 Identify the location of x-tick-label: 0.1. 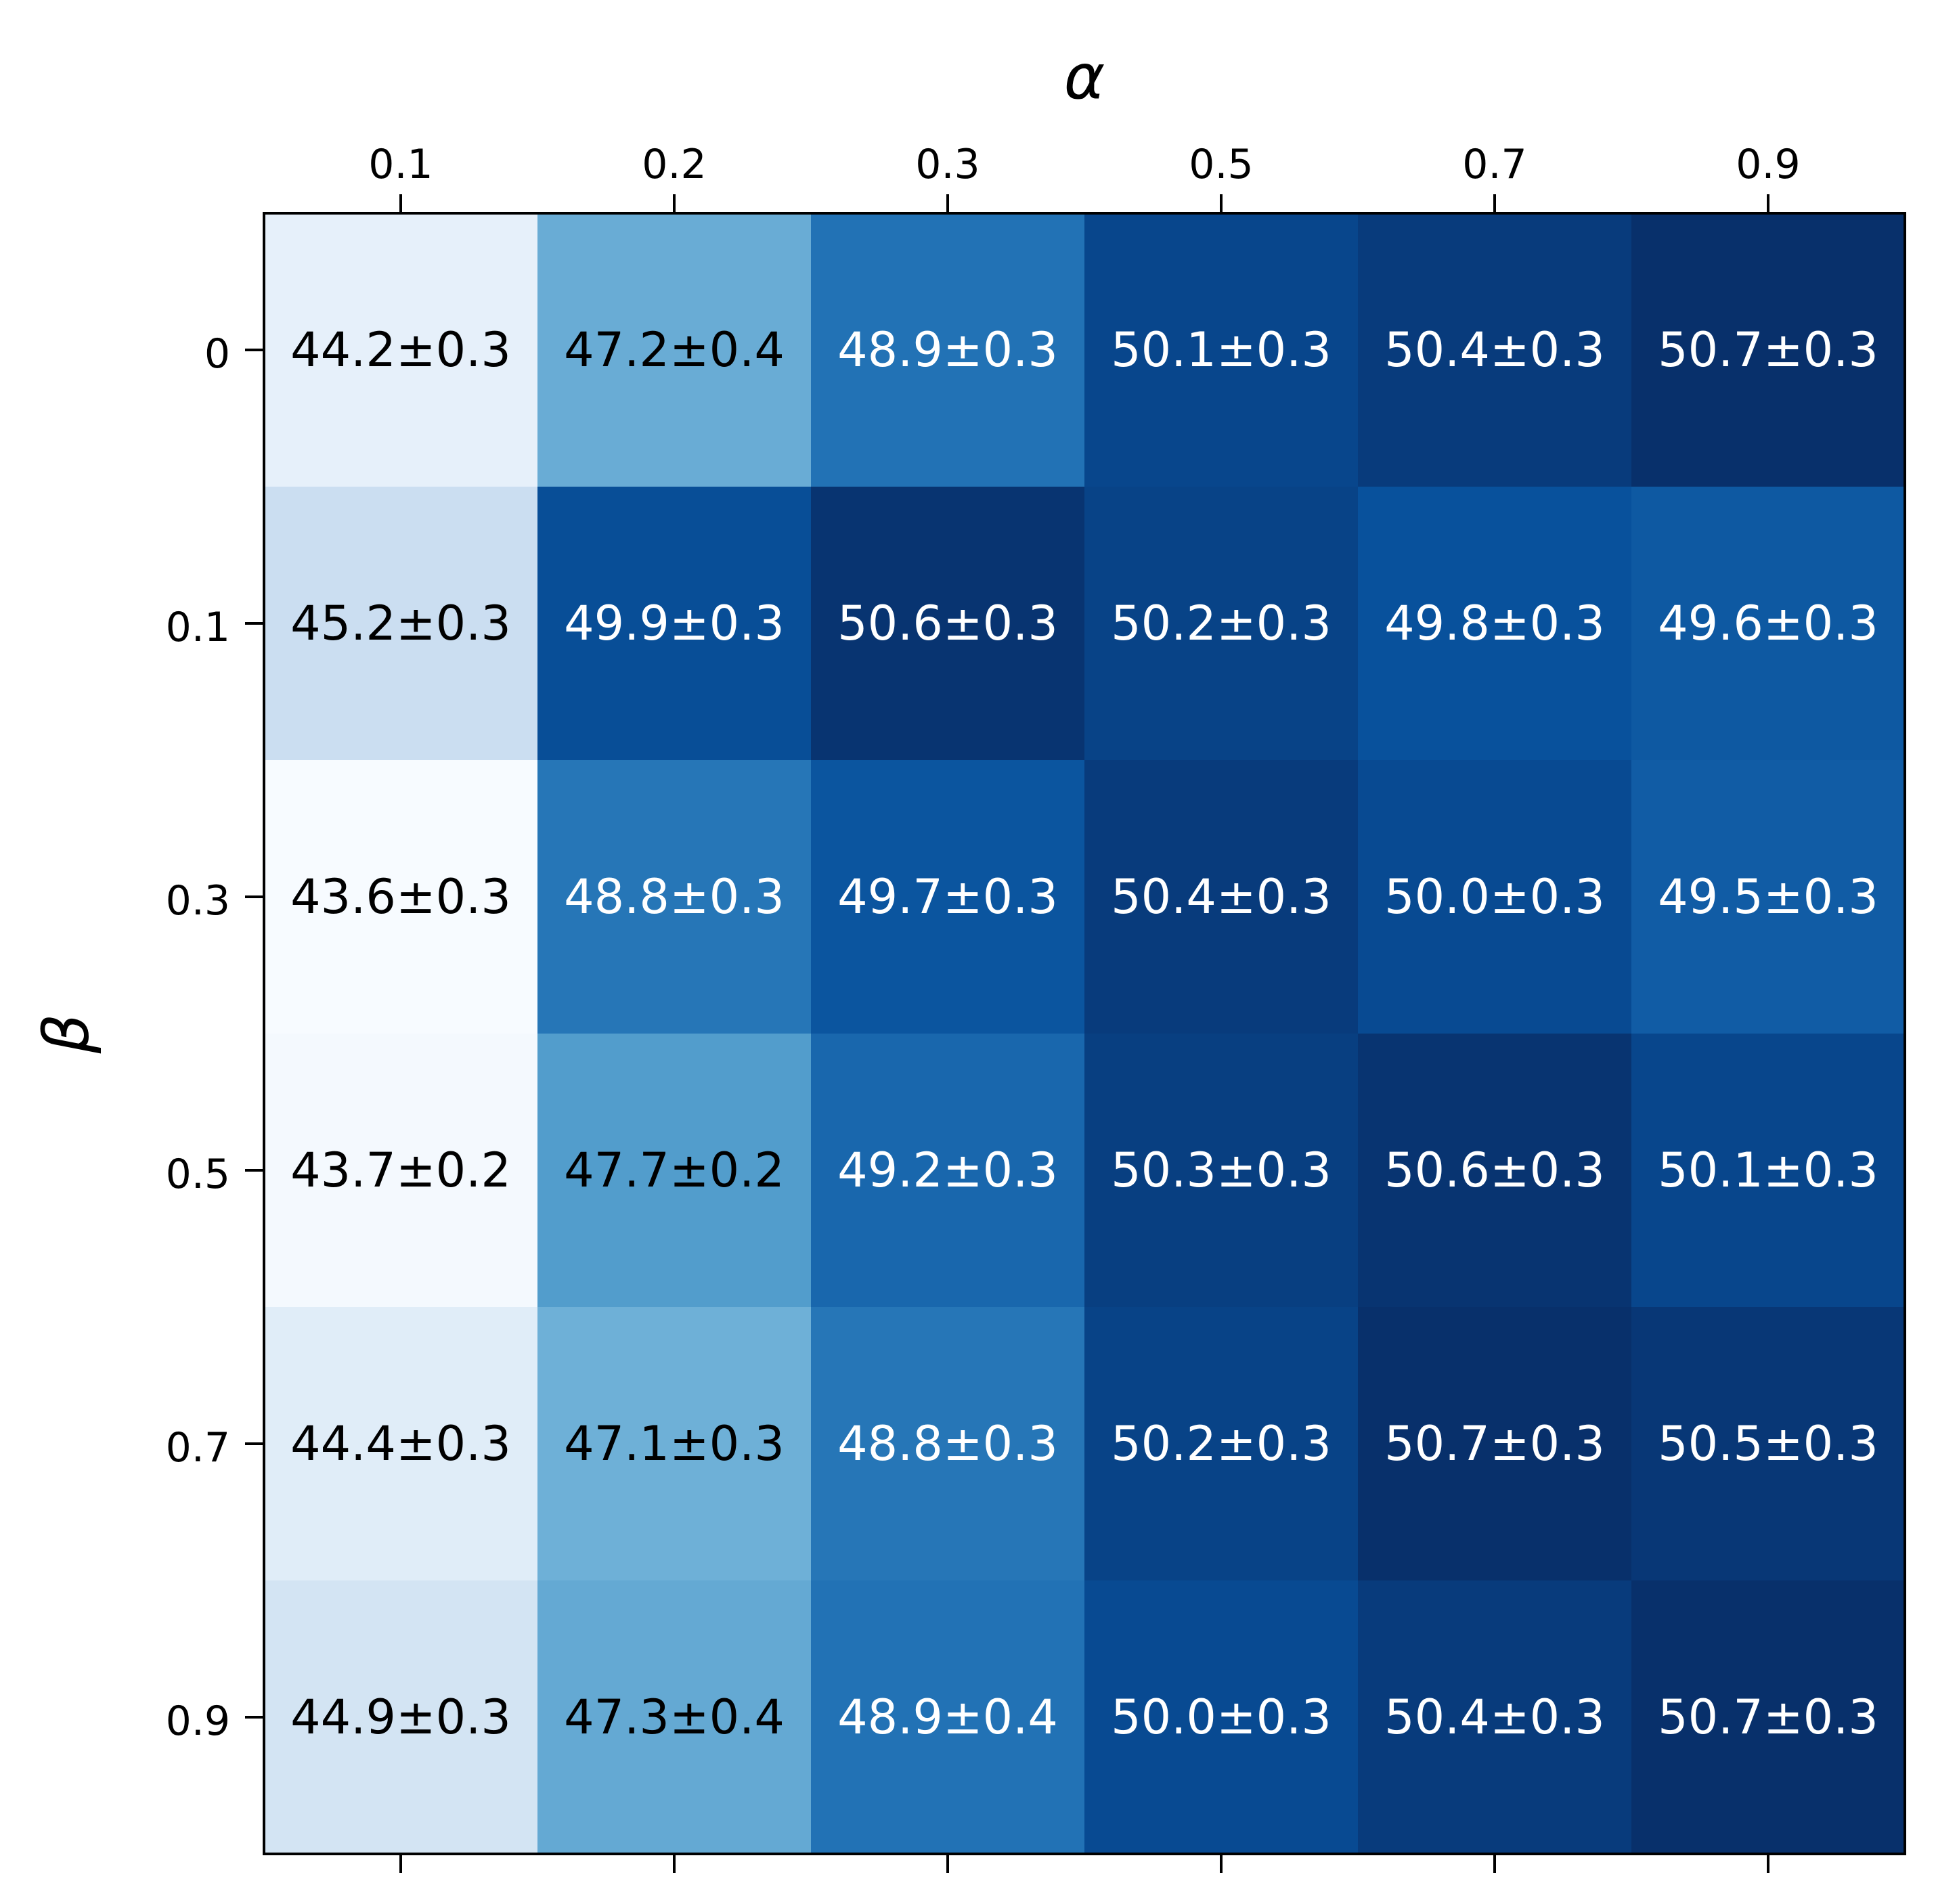
(400, 164).